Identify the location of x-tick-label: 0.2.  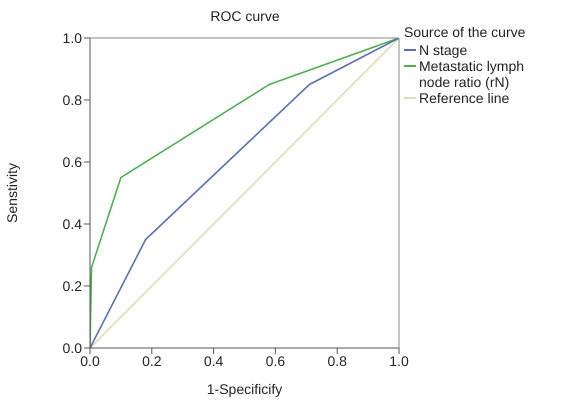
(152, 360).